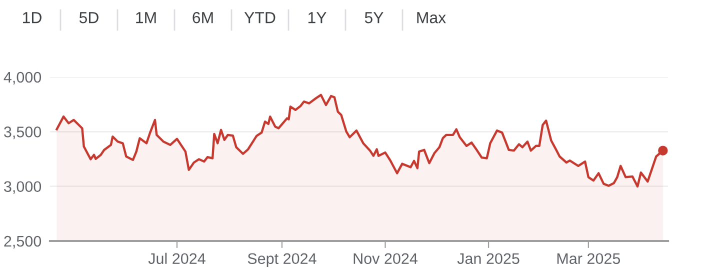 The image size is (707, 275). What do you see at coordinates (23, 78) in the screenshot?
I see `y-tick-label: 4,000` at bounding box center [23, 78].